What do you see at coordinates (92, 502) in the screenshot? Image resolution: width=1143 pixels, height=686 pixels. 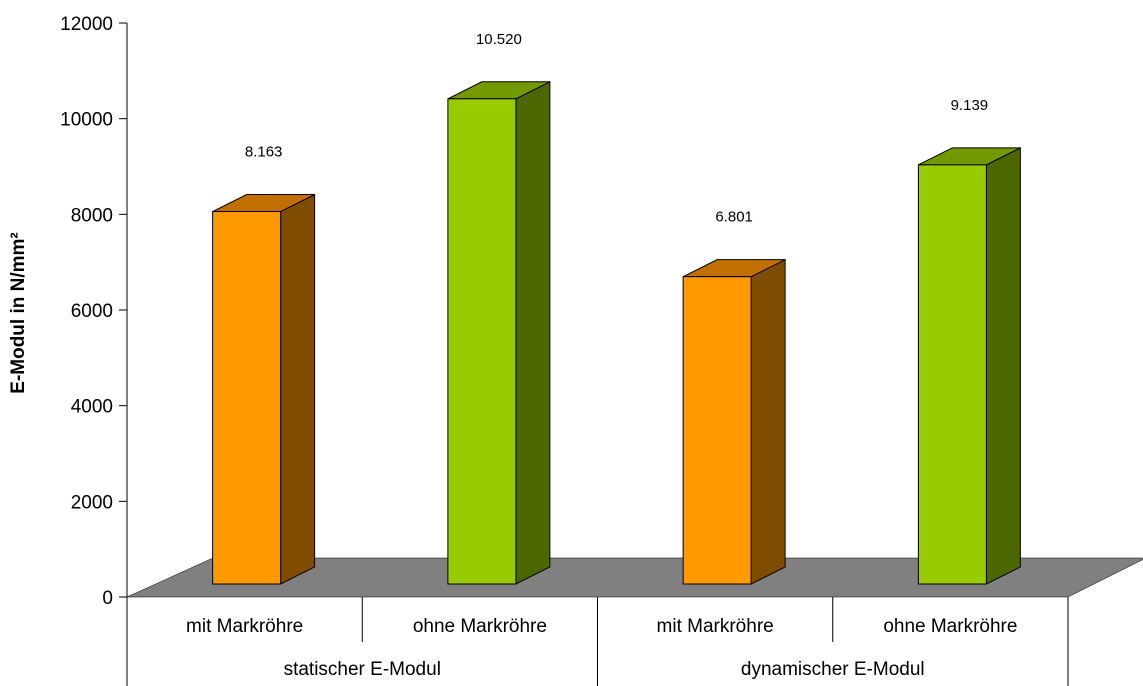 I see `y-tick-label: 2000` at bounding box center [92, 502].